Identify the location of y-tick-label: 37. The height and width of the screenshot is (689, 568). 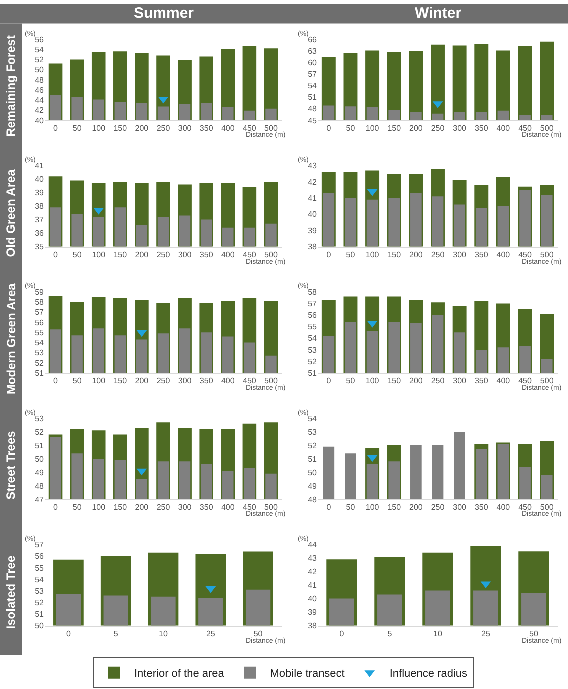
(40, 220).